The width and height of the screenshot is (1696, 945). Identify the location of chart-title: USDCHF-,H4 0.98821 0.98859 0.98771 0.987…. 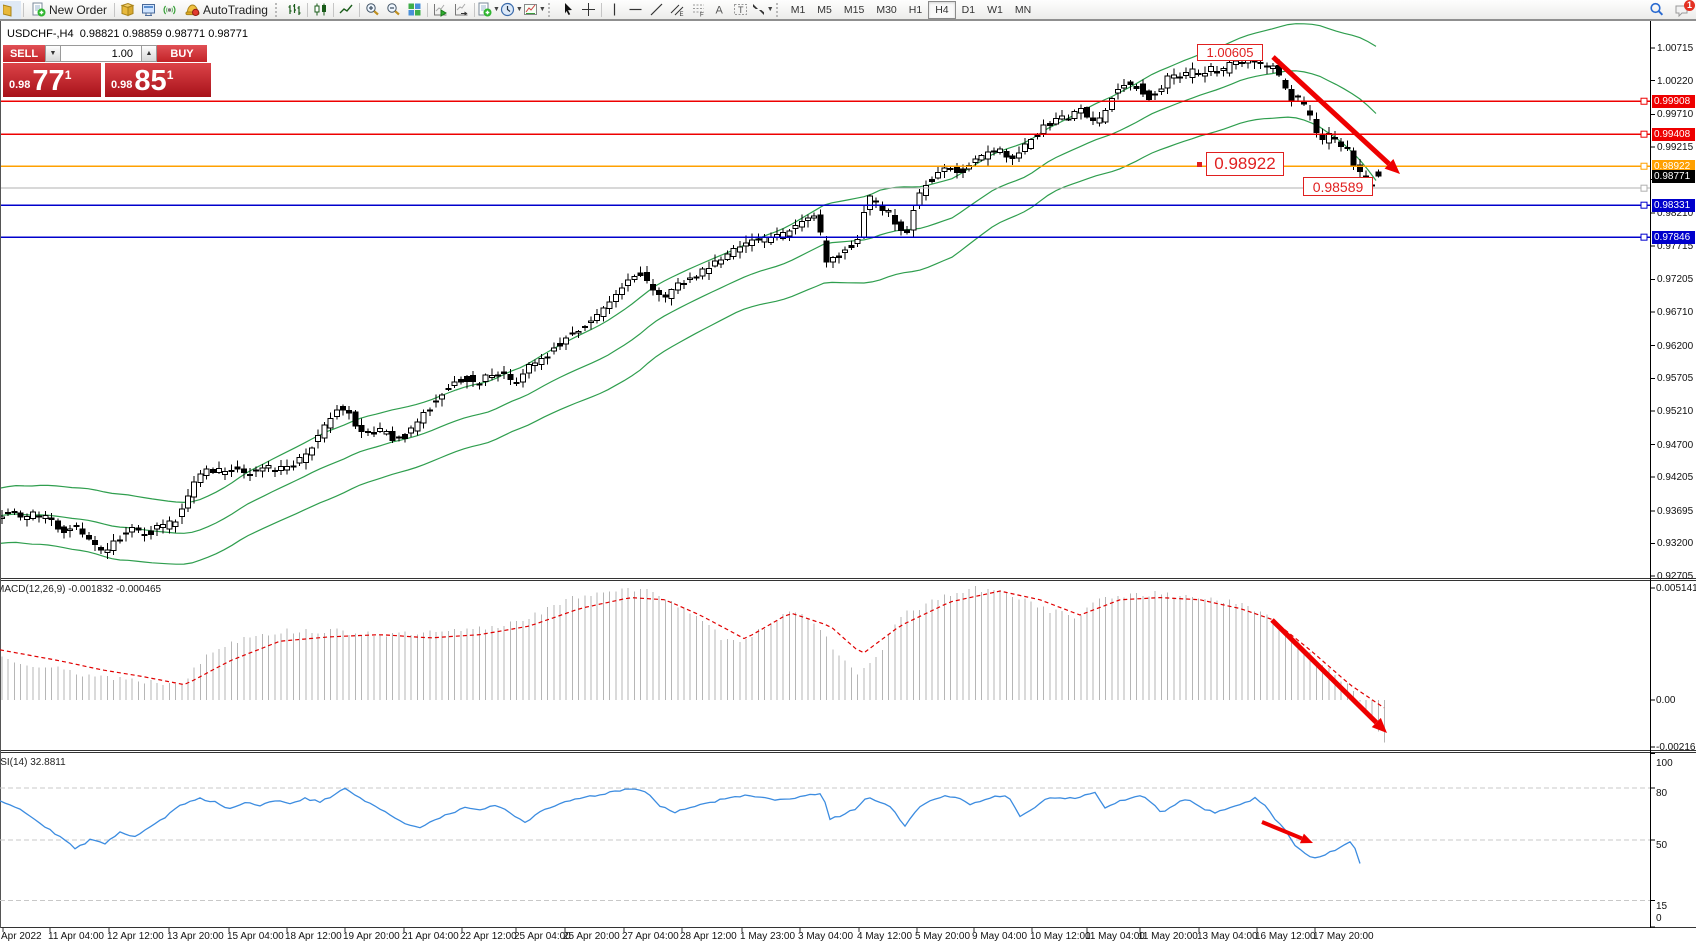
(127, 34).